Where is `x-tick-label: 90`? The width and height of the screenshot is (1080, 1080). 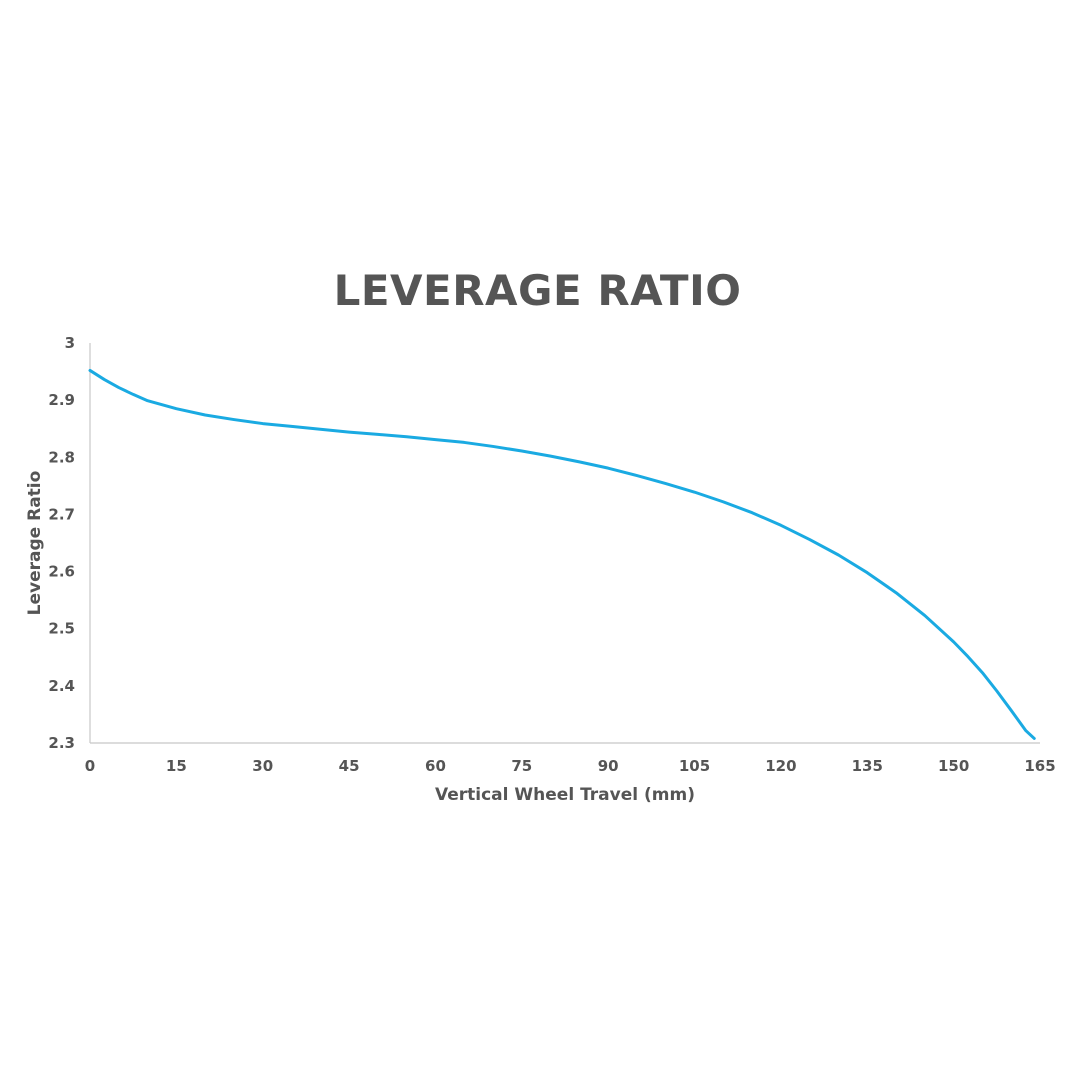
x-tick-label: 90 is located at coordinates (608, 766).